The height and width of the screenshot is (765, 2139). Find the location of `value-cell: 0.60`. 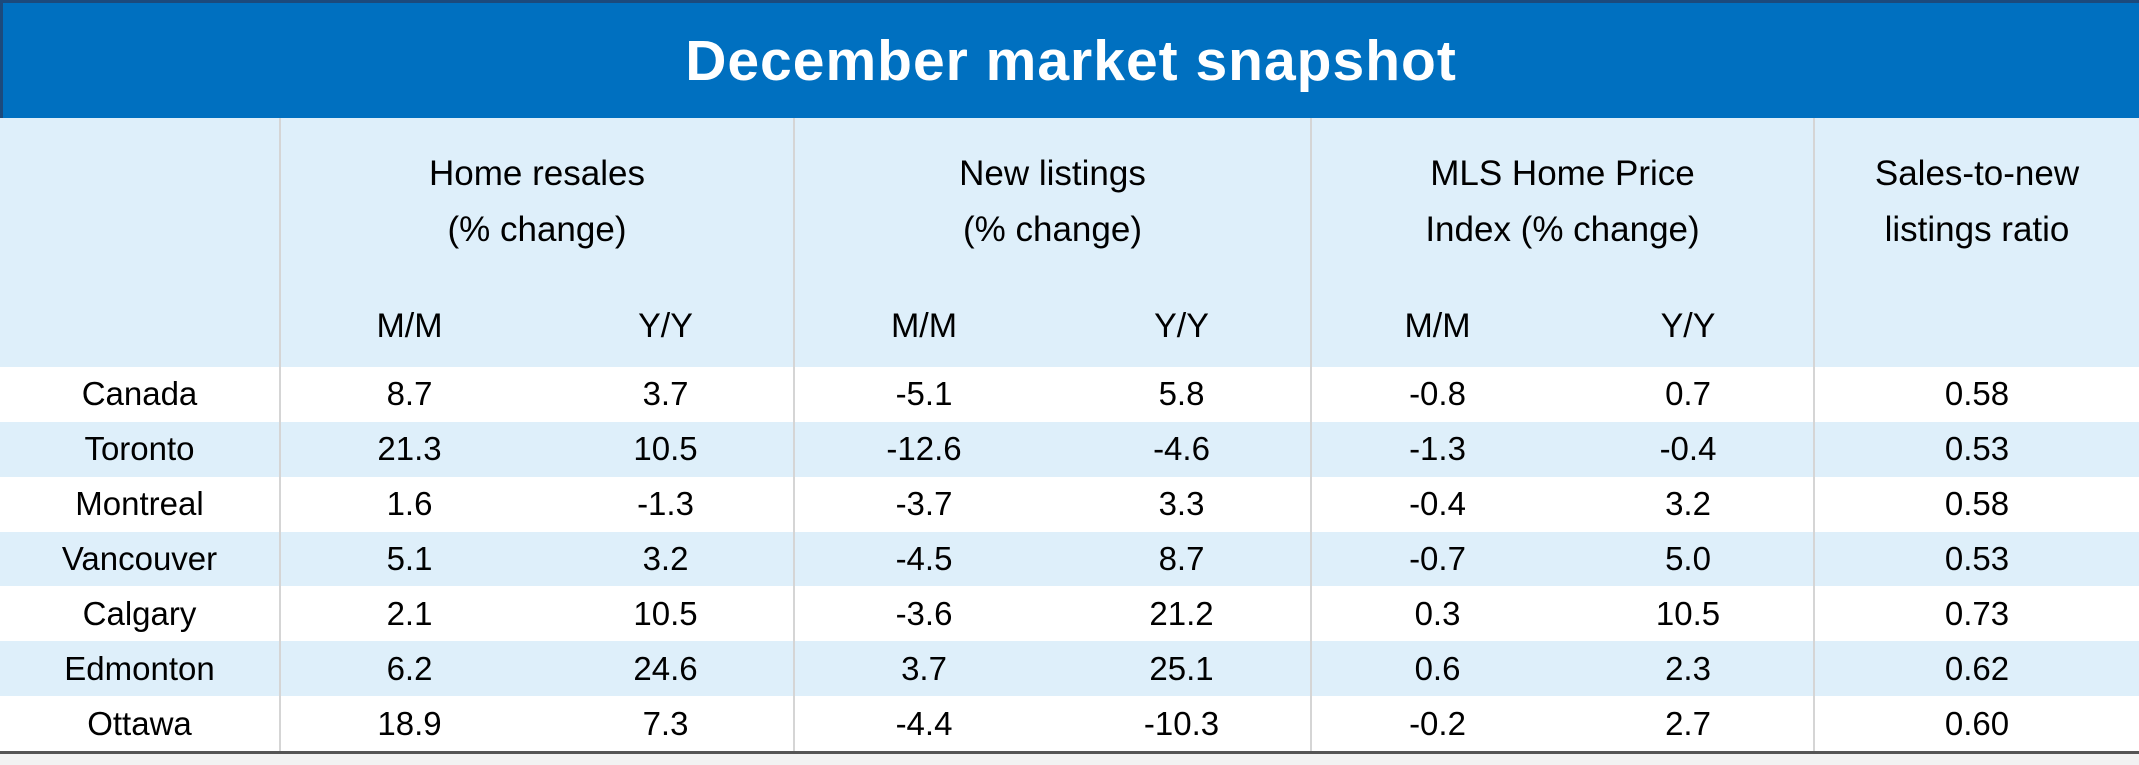

value-cell: 0.60 is located at coordinates (1977, 723).